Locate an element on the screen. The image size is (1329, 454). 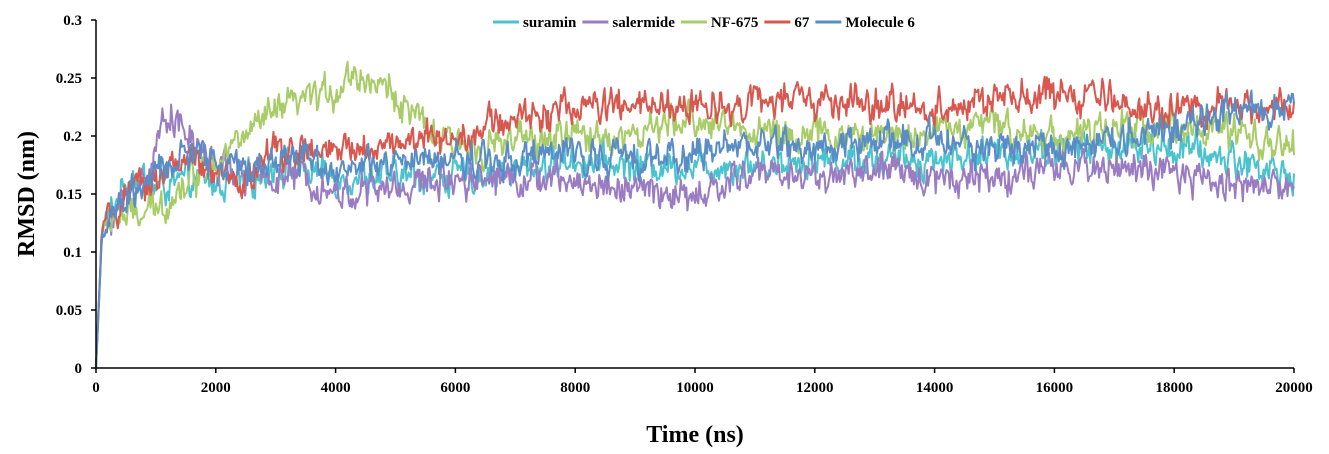
legend-label: 67 is located at coordinates (802, 23).